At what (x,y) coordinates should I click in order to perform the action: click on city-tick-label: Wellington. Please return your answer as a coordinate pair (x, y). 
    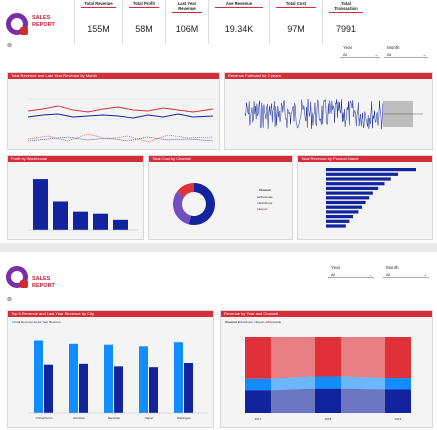
    Looking at the image, I should click on (184, 418).